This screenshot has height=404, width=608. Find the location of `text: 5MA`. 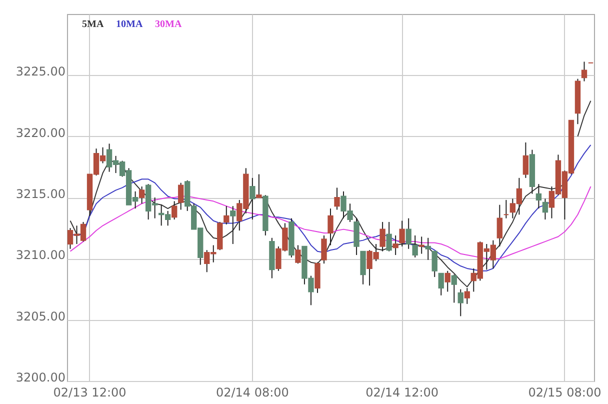

text: 5MA is located at coordinates (93, 24).